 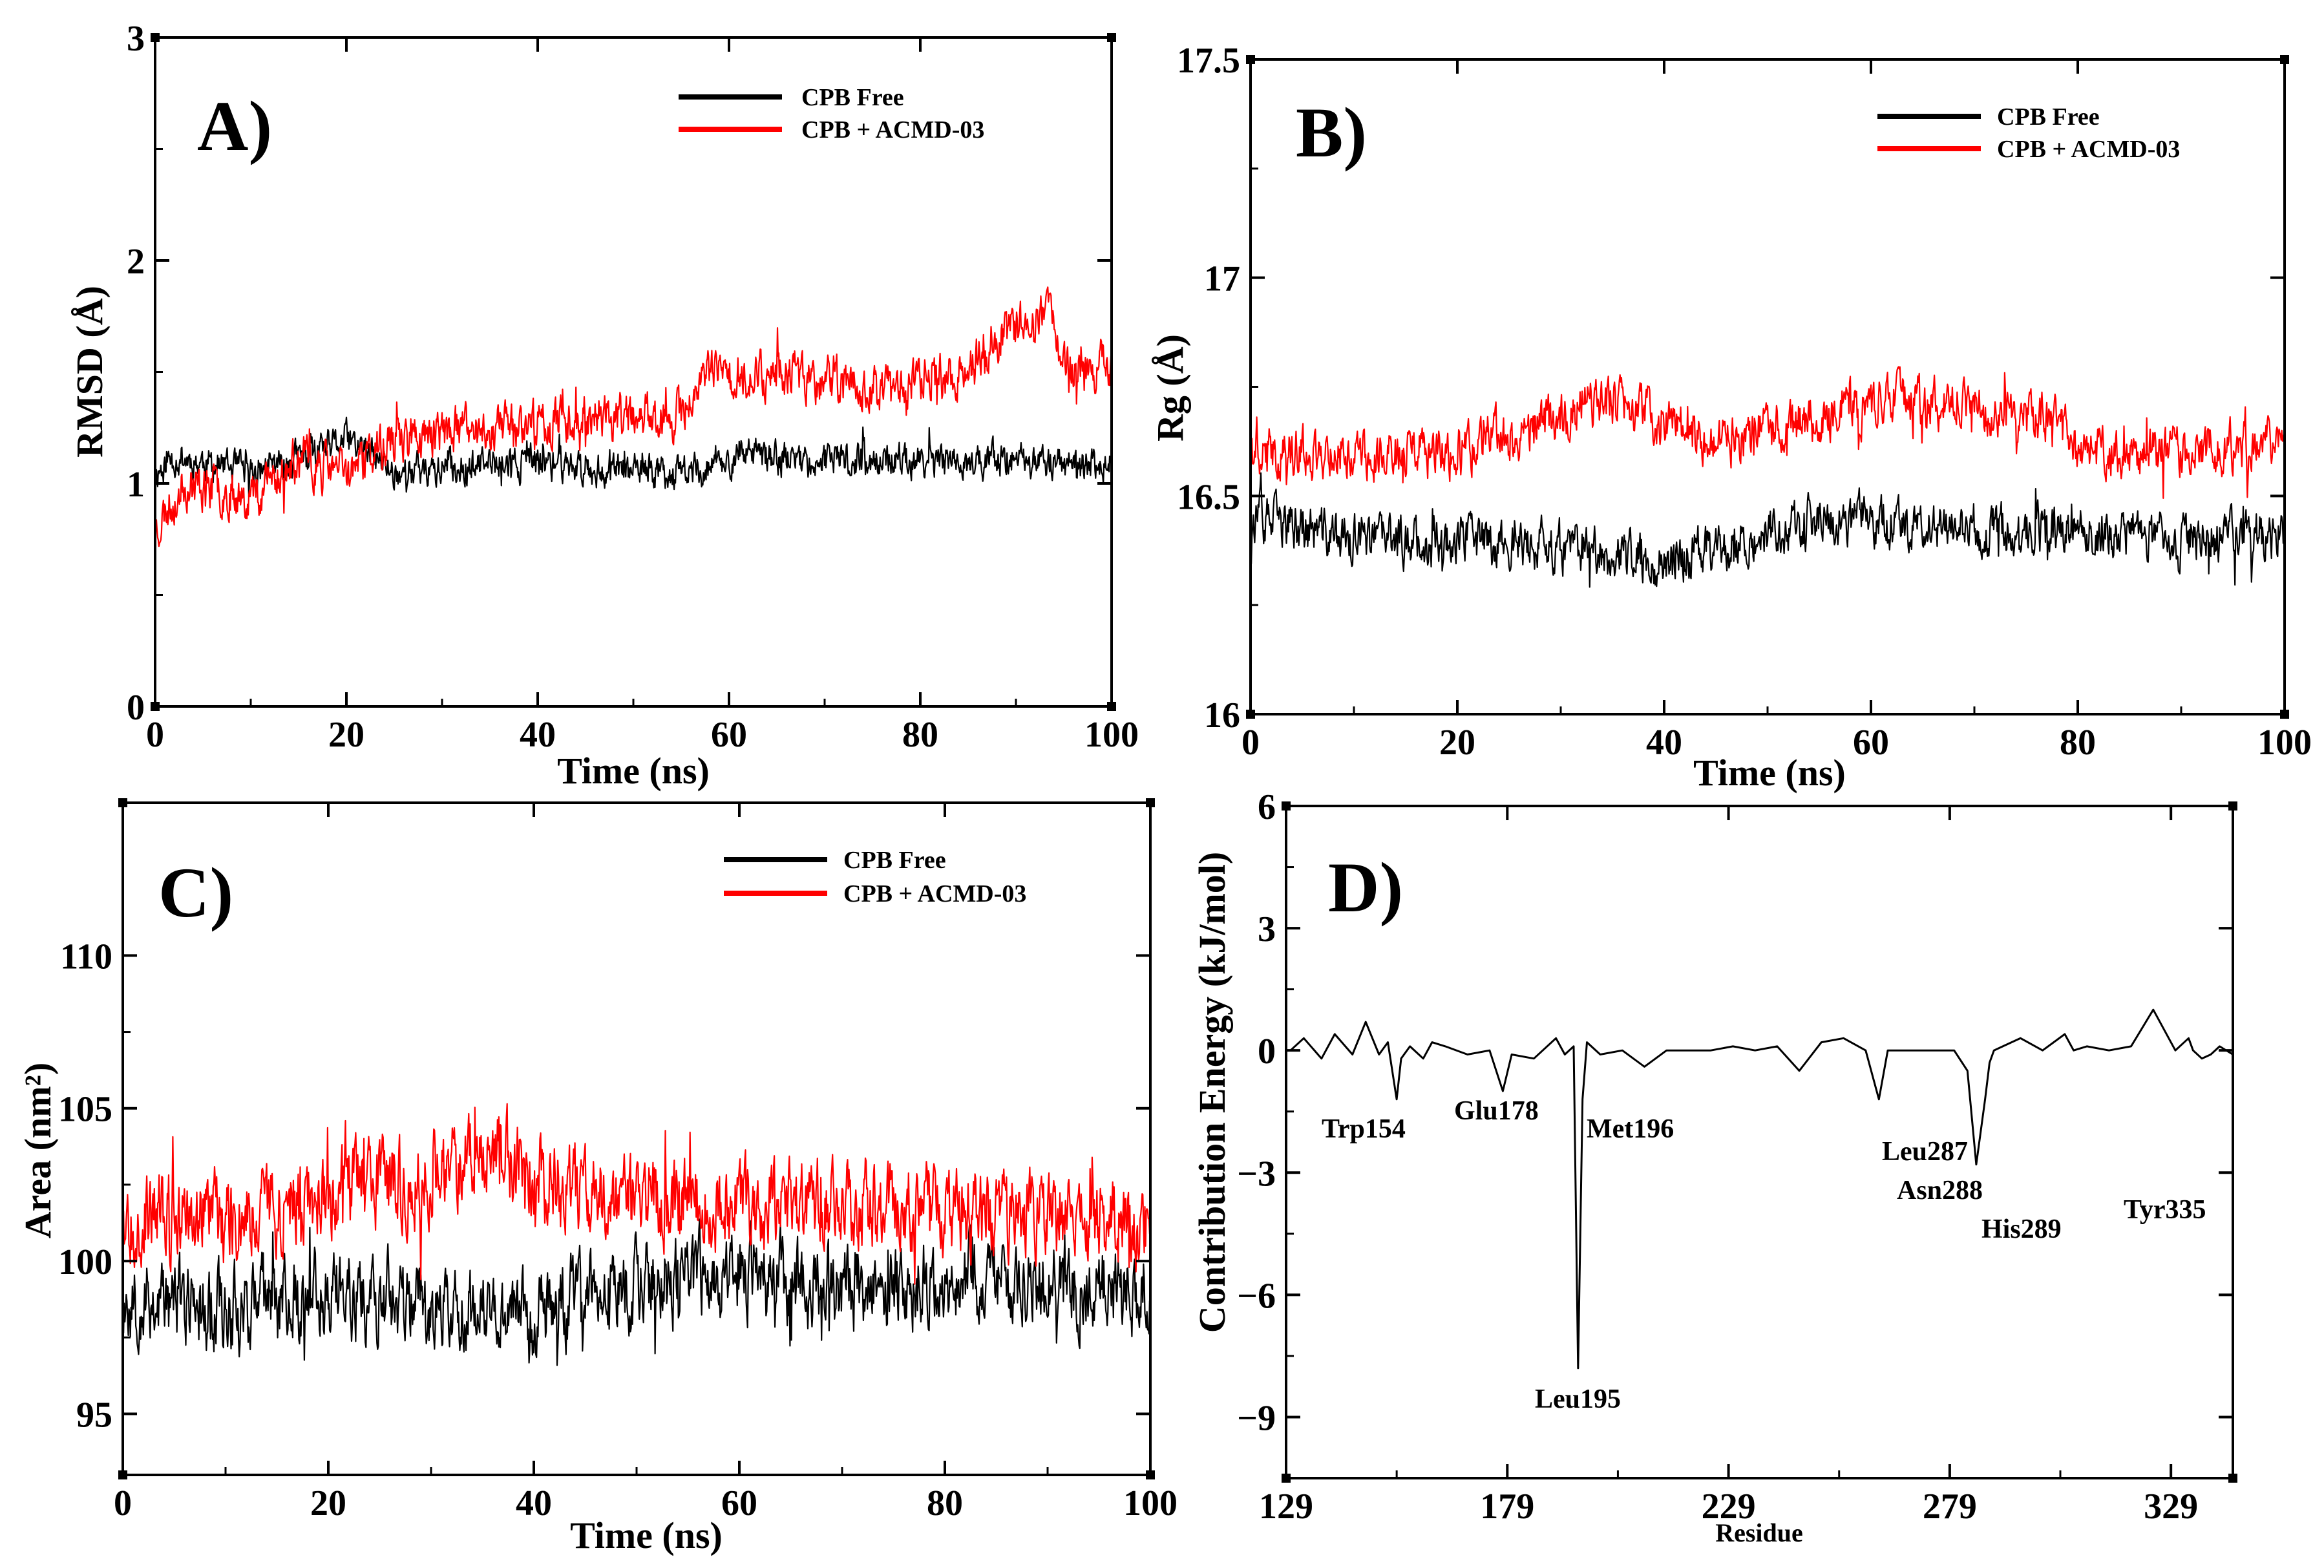 What do you see at coordinates (1630, 1129) in the screenshot?
I see `annotation-met196: Met196` at bounding box center [1630, 1129].